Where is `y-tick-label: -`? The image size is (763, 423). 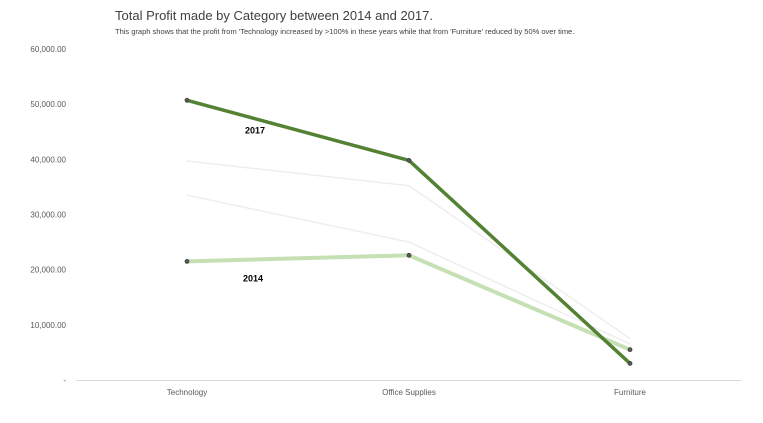 y-tick-label: - is located at coordinates (64, 380).